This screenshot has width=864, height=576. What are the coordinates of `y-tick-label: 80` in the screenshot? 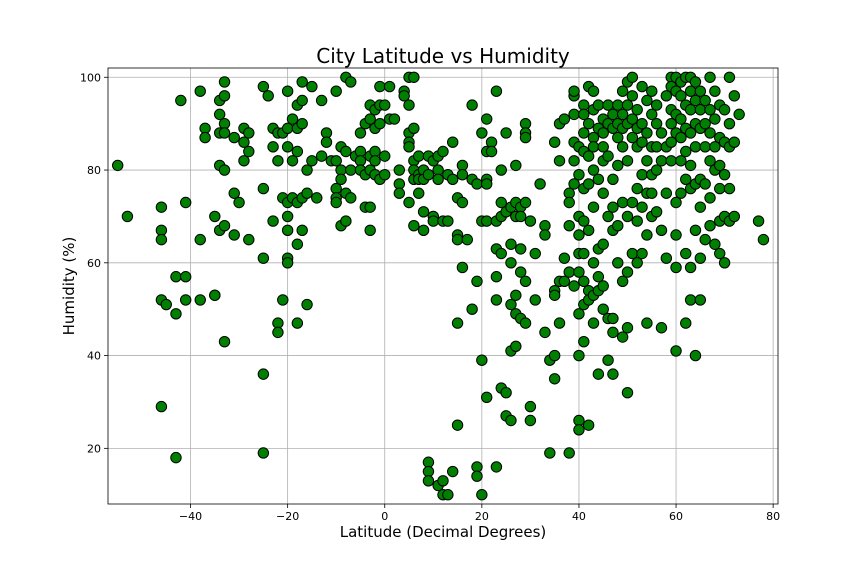 It's located at (94, 170).